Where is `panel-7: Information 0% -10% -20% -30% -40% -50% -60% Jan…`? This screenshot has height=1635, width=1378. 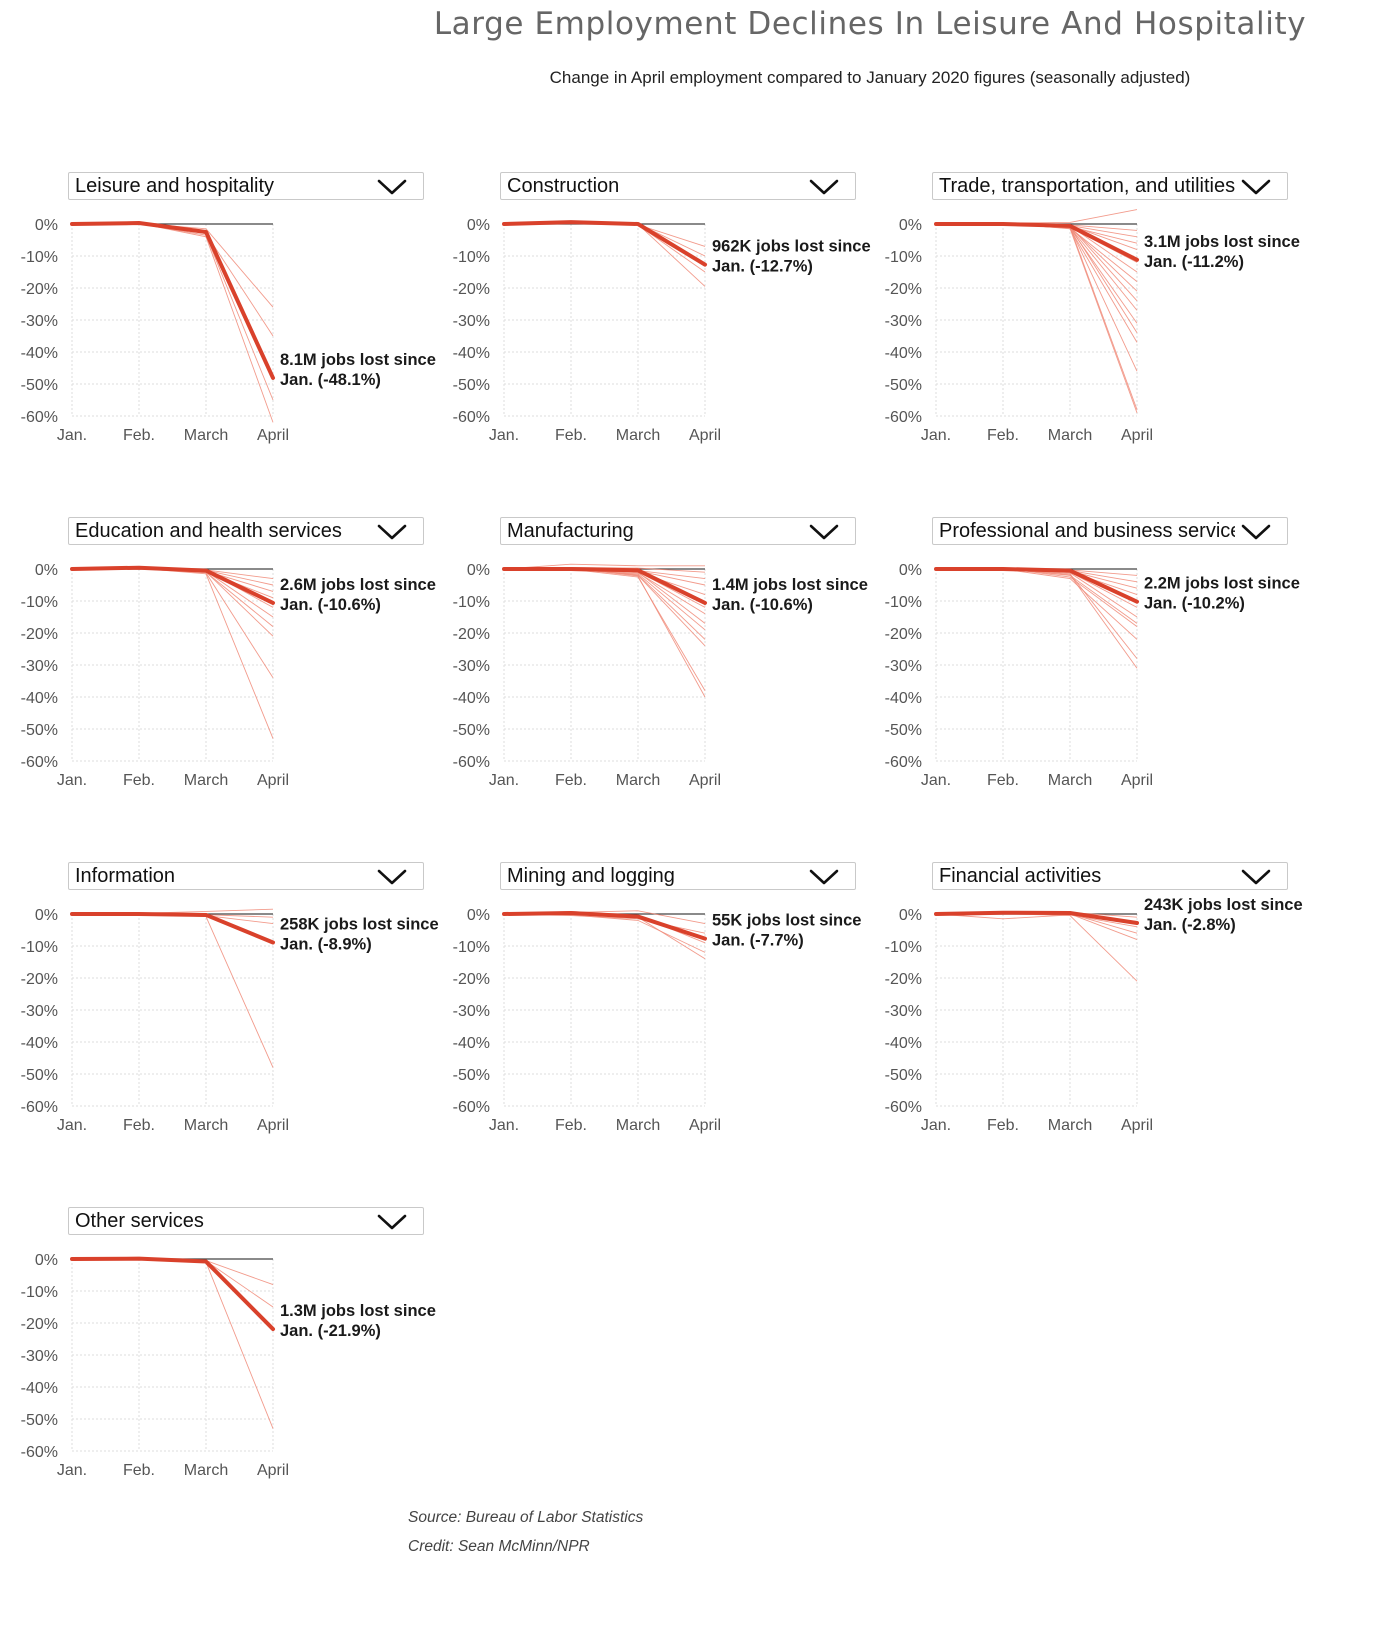
panel-7: Information 0% -10% -20% -30% -40% -50% -60% Jan… is located at coordinates (220, 1012).